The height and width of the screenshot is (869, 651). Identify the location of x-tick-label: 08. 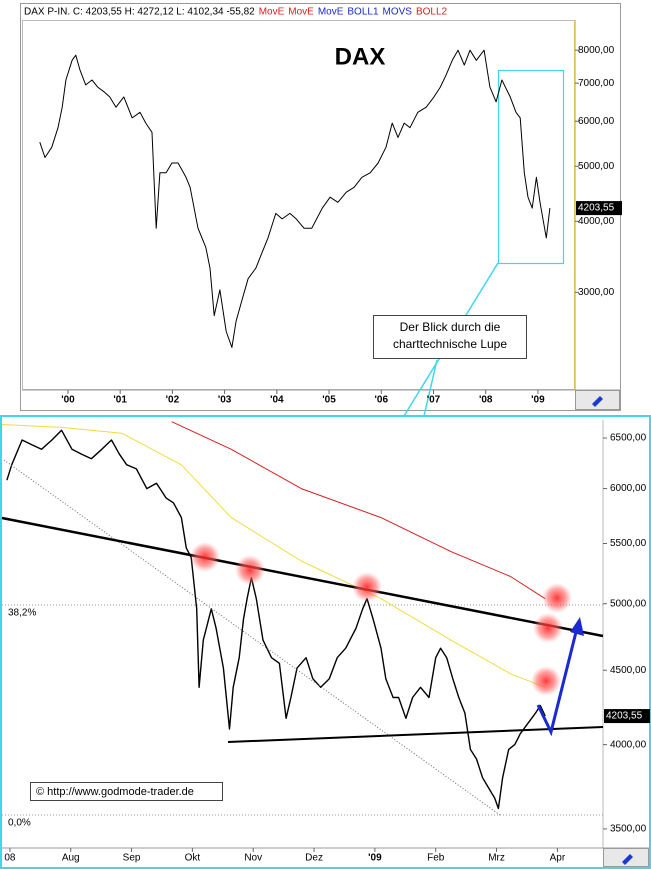
(10, 858).